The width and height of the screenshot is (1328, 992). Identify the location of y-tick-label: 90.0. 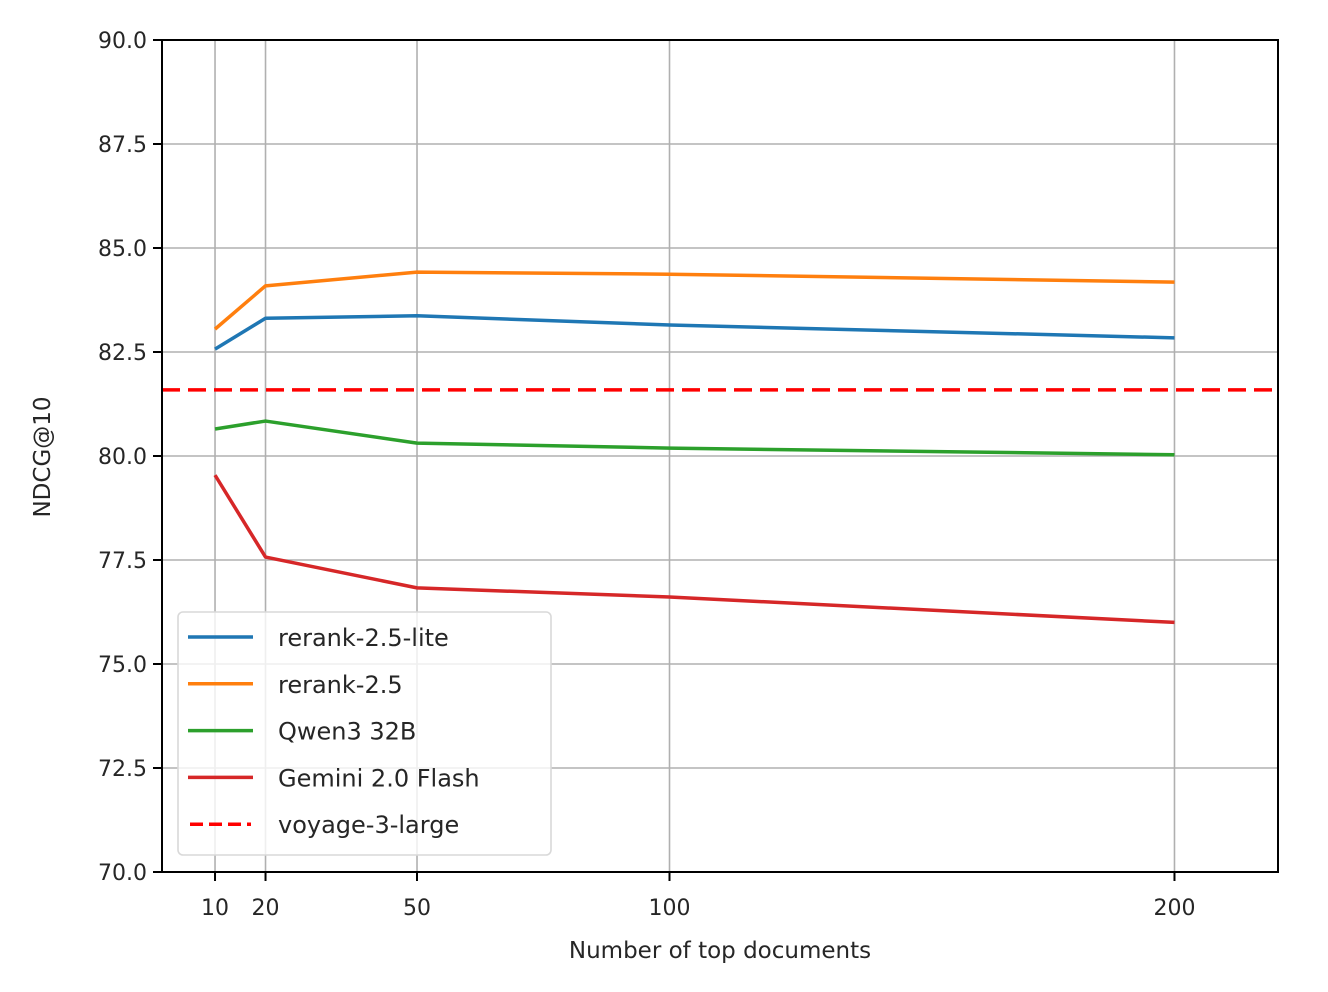
(122, 41).